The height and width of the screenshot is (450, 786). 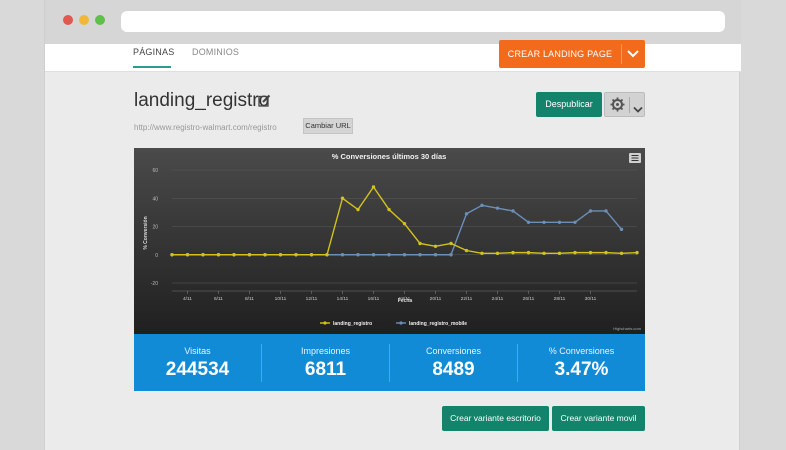 What do you see at coordinates (635, 158) in the screenshot?
I see `chart-menu-icon` at bounding box center [635, 158].